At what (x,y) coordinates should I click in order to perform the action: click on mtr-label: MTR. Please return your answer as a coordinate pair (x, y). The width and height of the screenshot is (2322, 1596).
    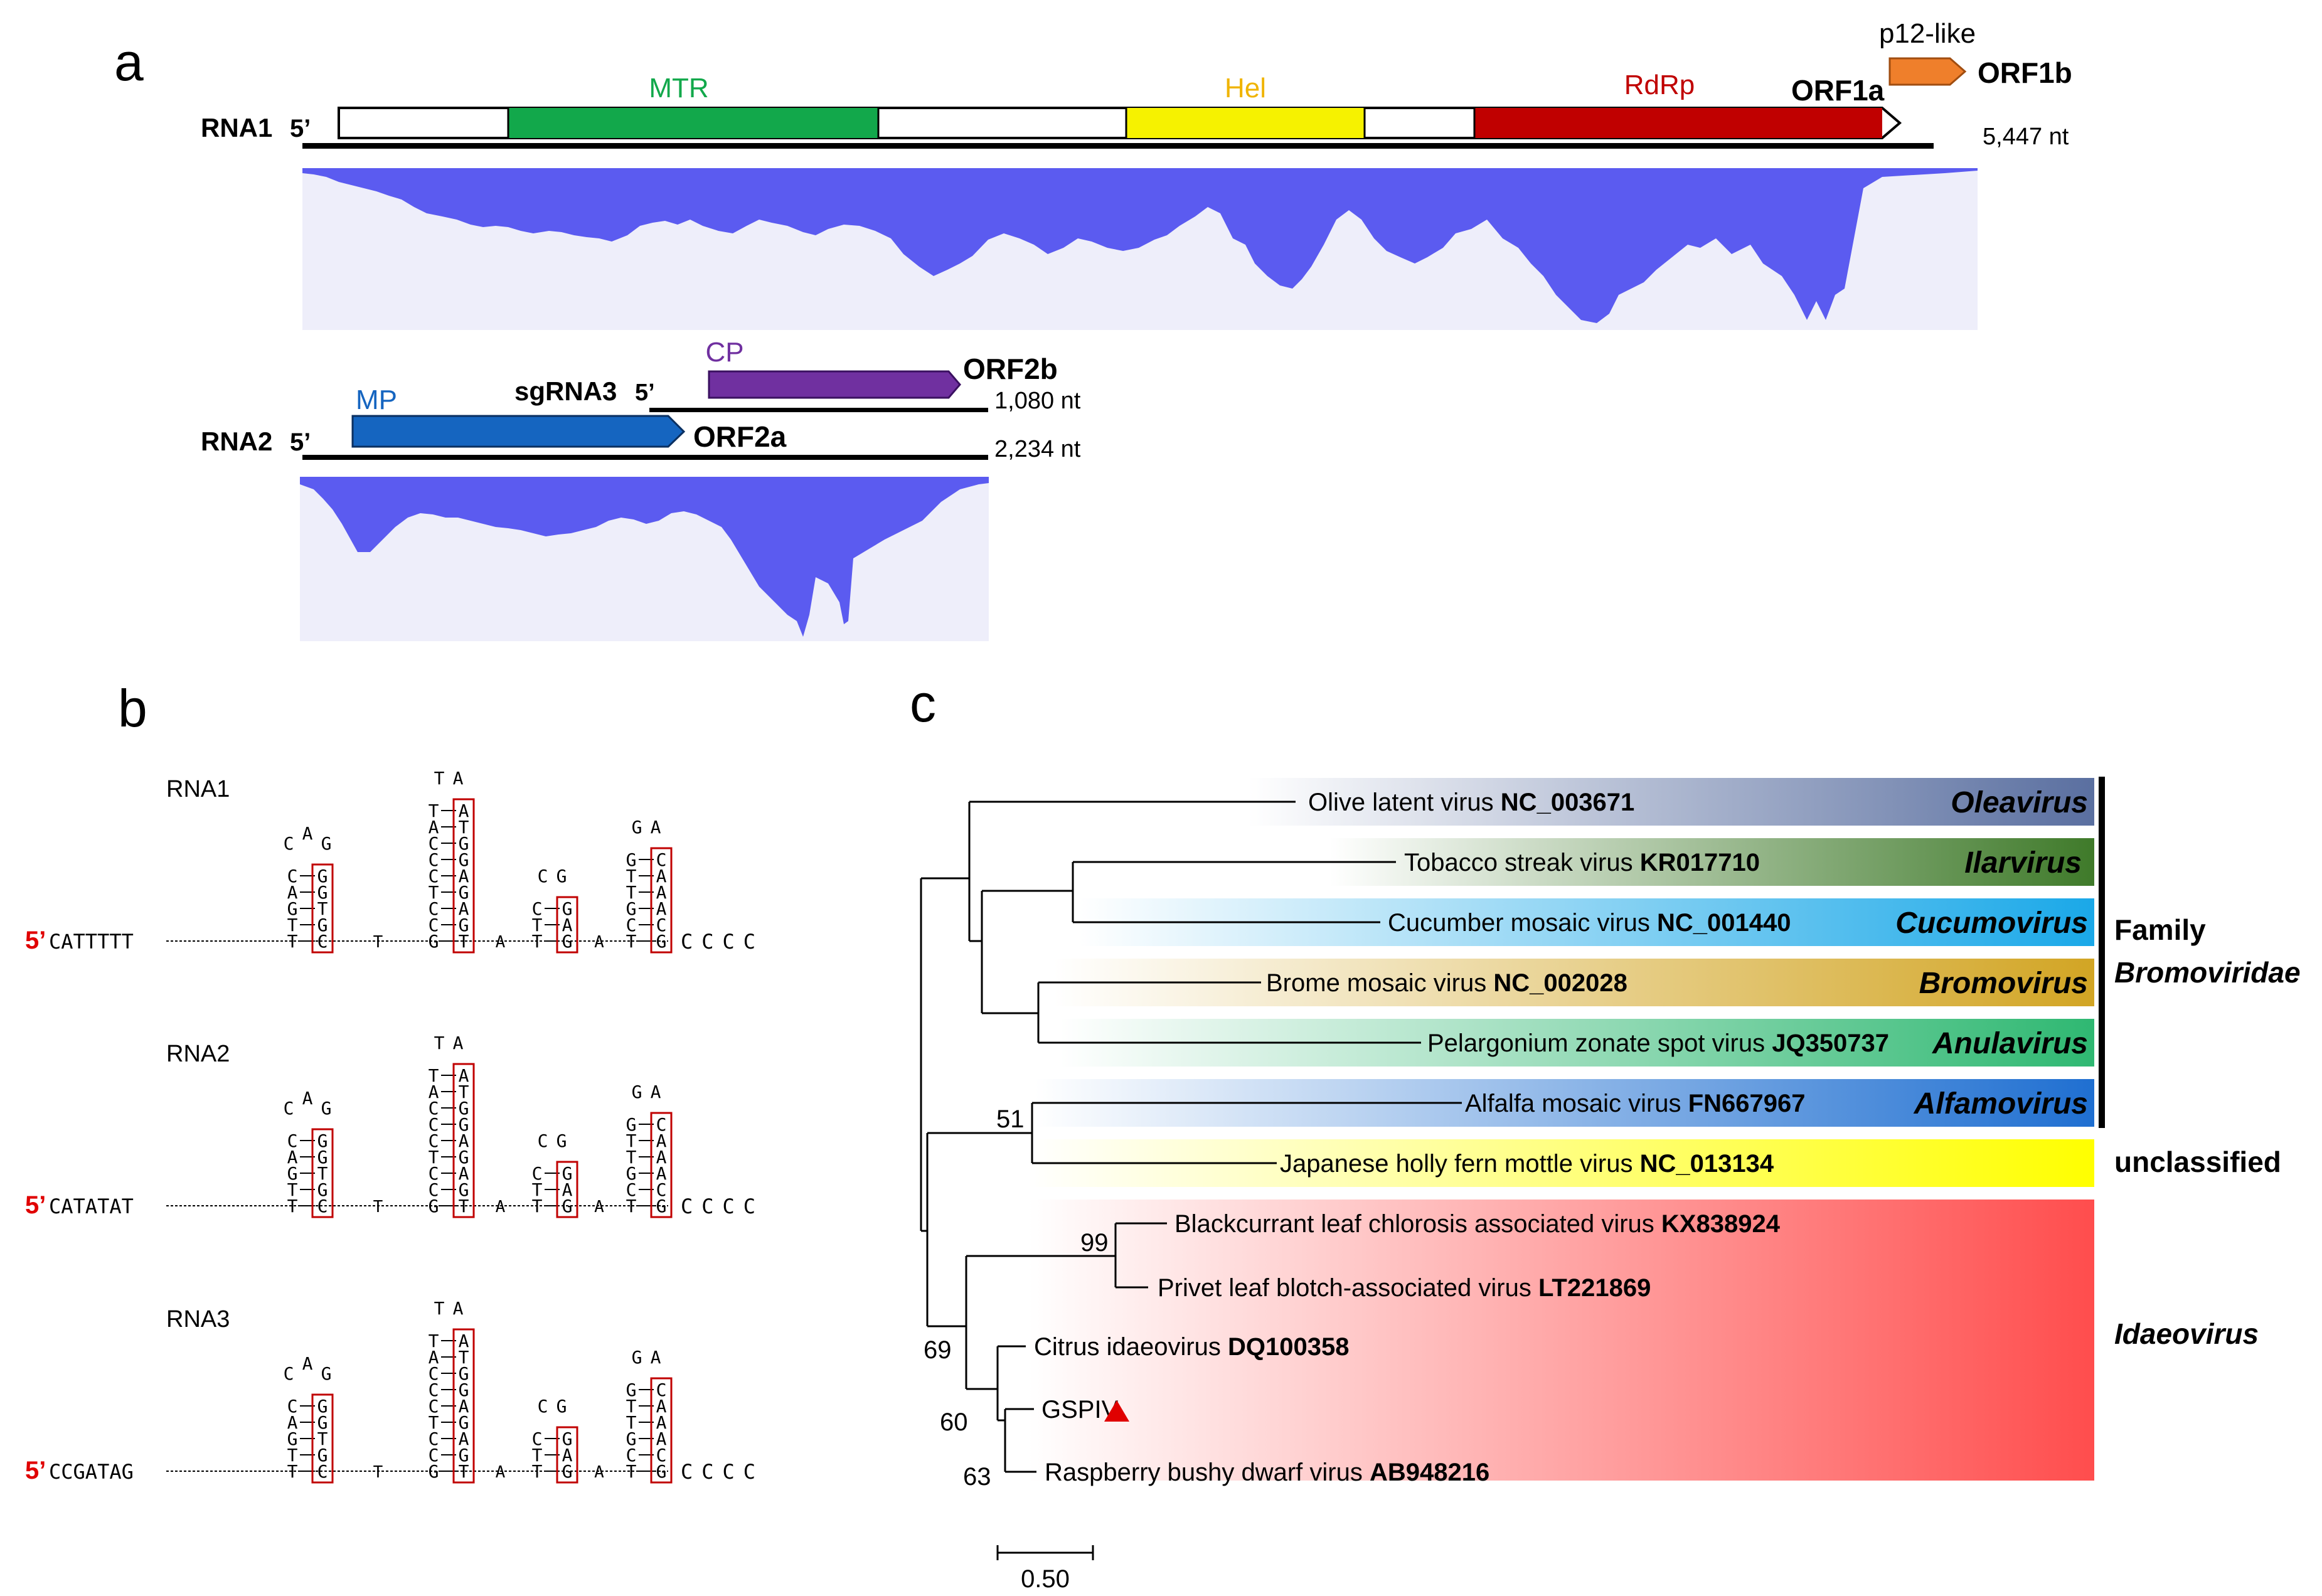
    Looking at the image, I should click on (678, 88).